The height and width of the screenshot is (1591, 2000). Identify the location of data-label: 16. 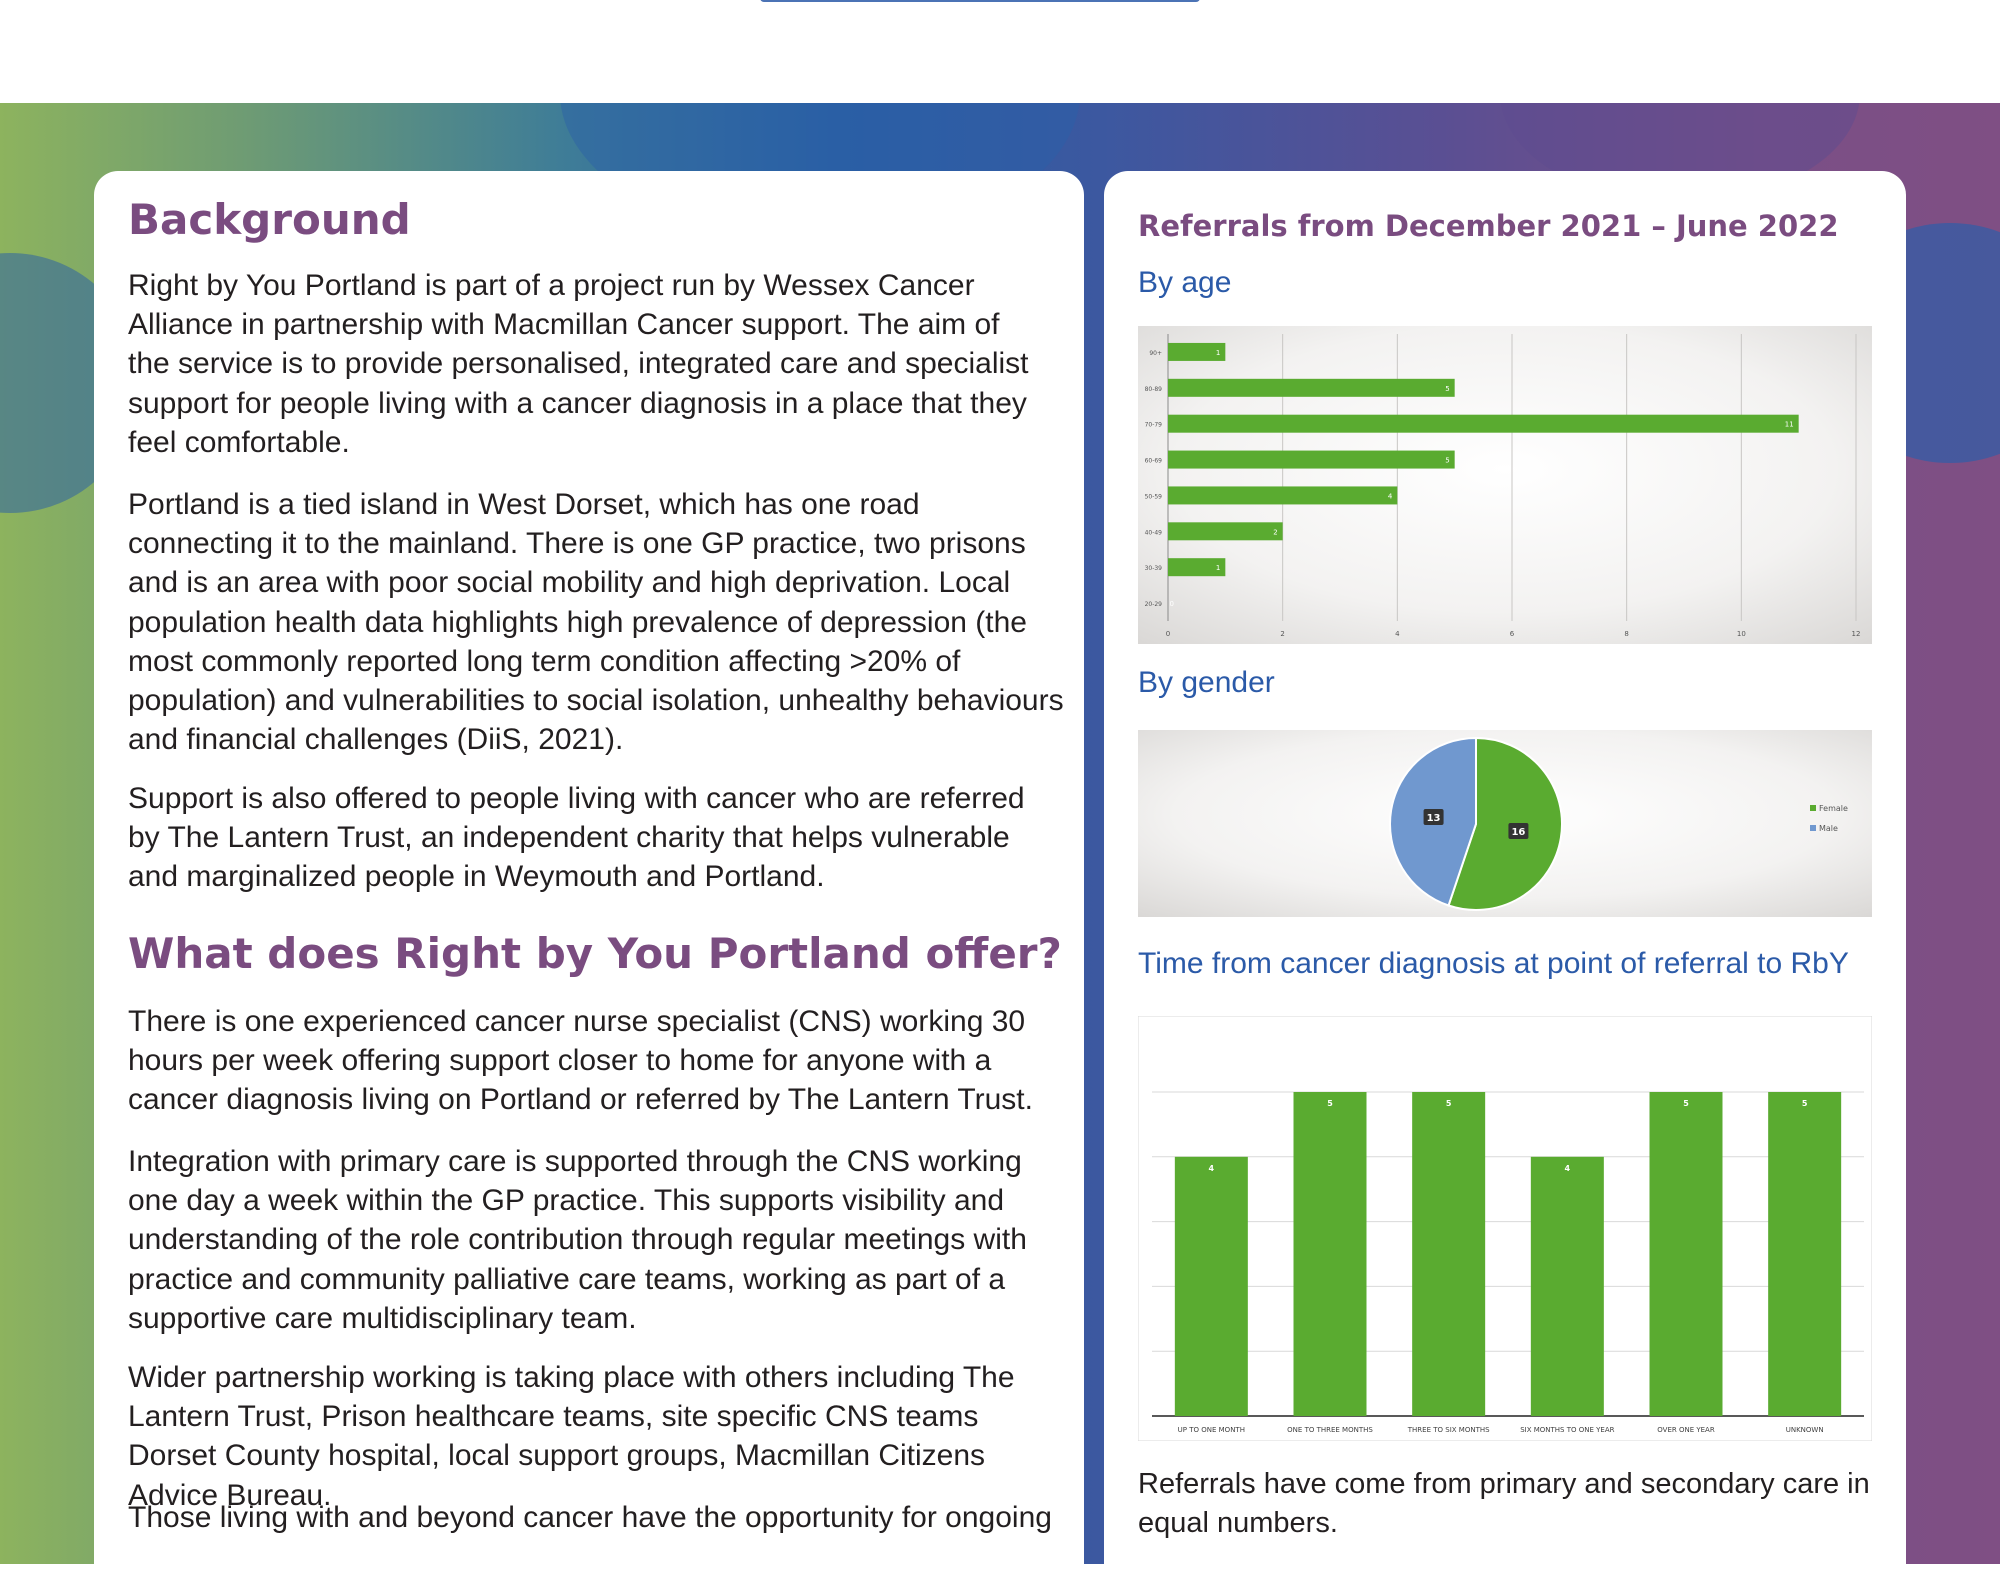
(1518, 832).